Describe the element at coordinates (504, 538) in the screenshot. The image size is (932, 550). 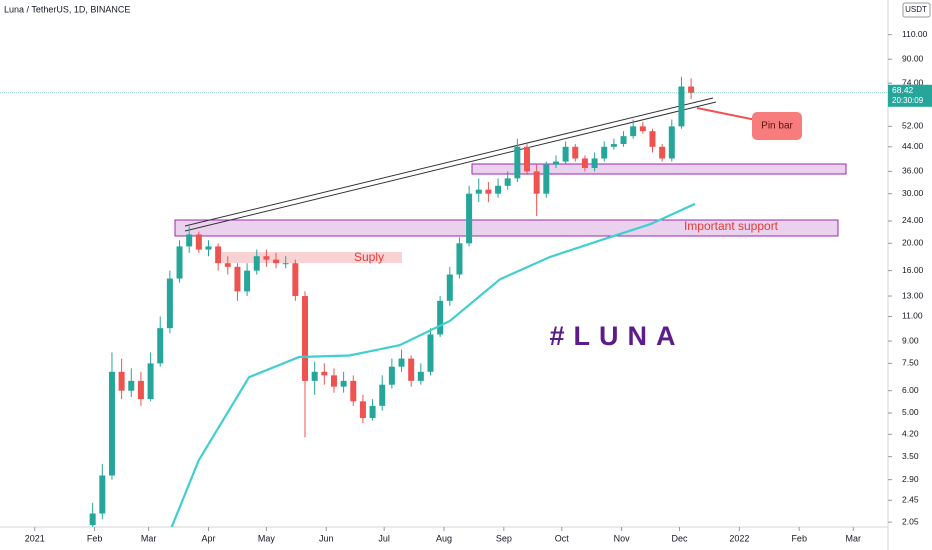
I see `x-tick-label: Sep` at that location.